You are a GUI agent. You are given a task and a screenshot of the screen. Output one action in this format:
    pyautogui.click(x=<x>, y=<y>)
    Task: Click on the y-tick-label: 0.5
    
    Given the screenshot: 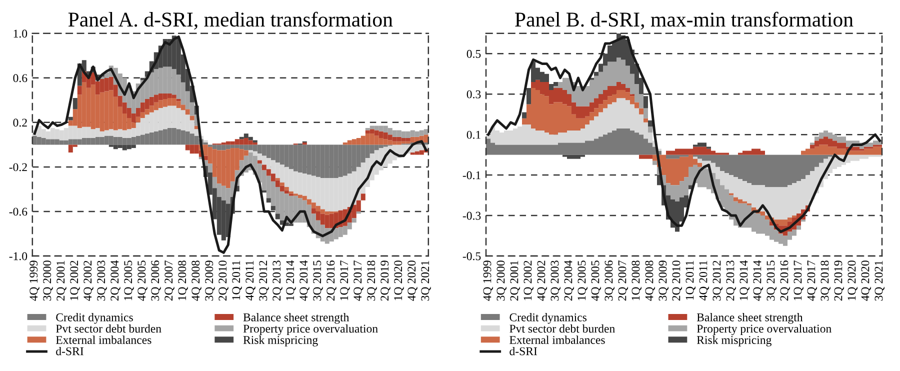 What is the action you would take?
    pyautogui.click(x=473, y=54)
    